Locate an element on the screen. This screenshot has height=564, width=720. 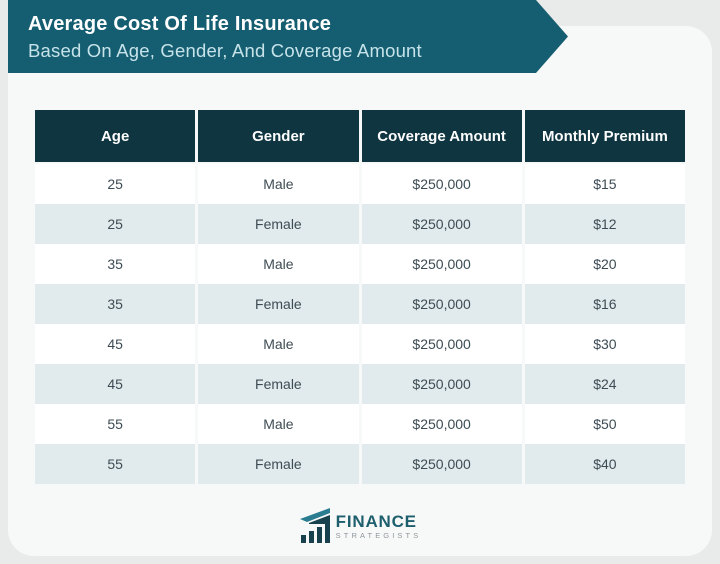
table-row: 35 Male $250,000 $20 is located at coordinates (360, 264).